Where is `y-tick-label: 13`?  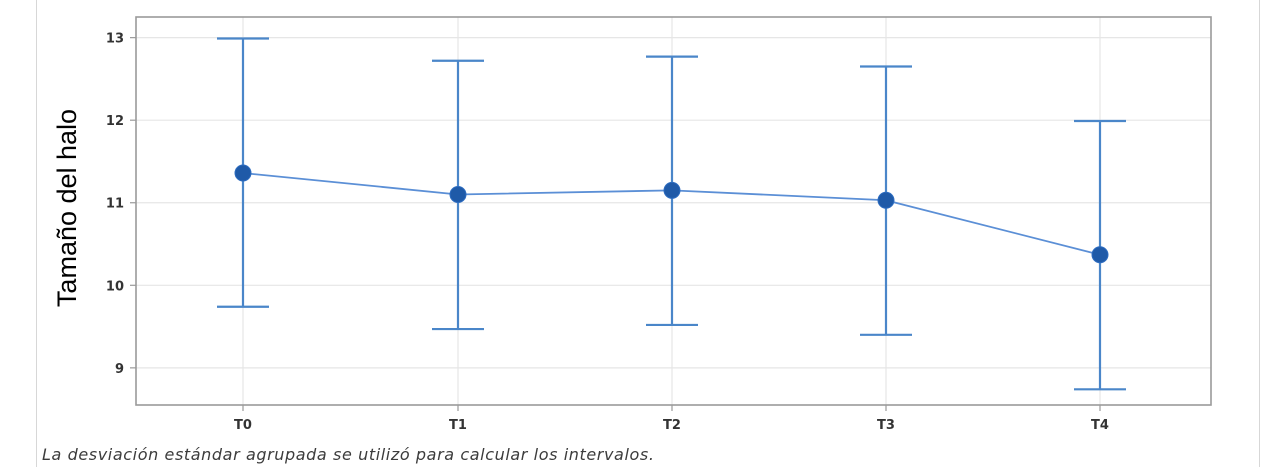 y-tick-label: 13 is located at coordinates (115, 39).